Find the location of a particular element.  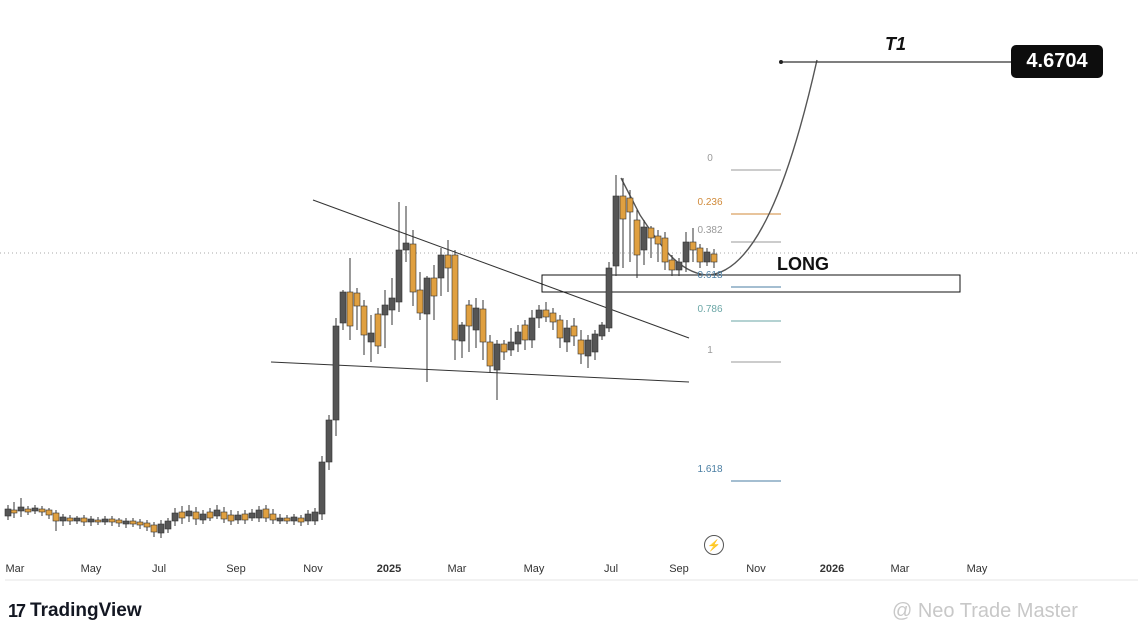

lower-trendline is located at coordinates (480, 372).